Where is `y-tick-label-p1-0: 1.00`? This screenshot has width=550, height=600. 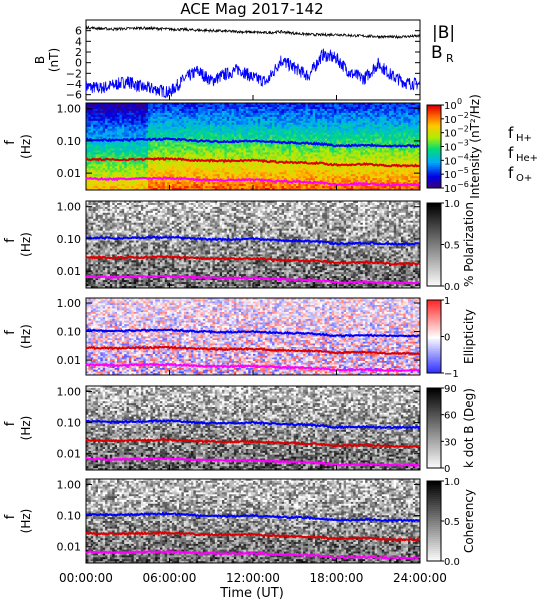 y-tick-label-p1-0: 1.00 is located at coordinates (69, 109).